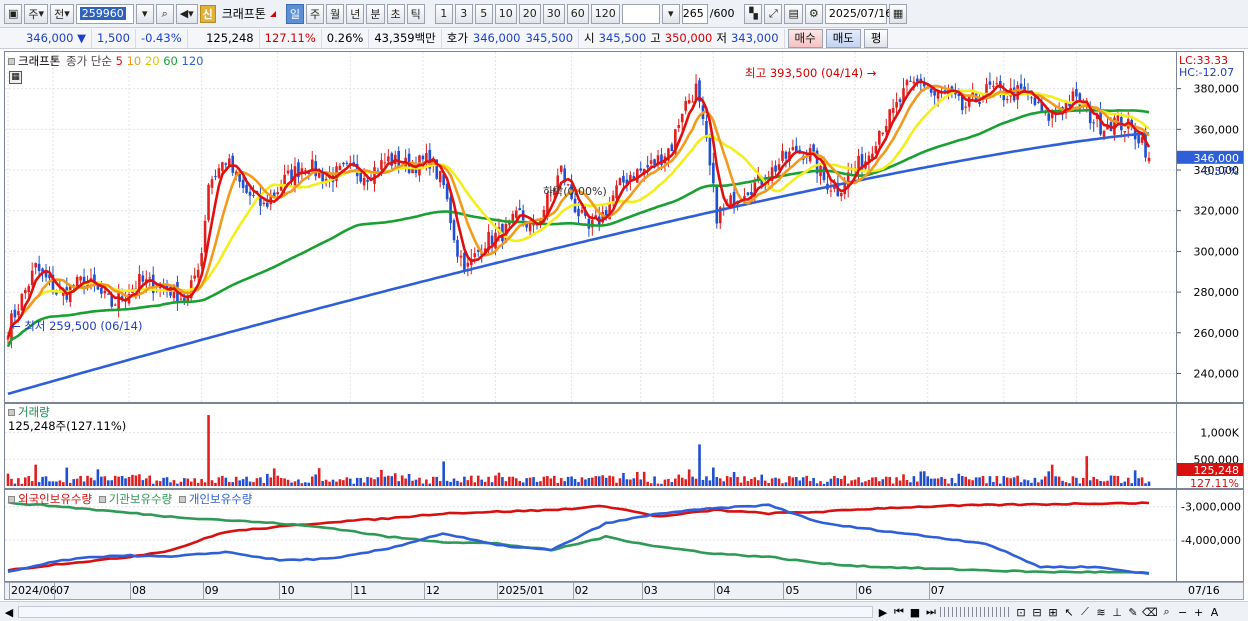  Describe the element at coordinates (15, 77) in the screenshot. I see `grid-icon: ▦` at that location.